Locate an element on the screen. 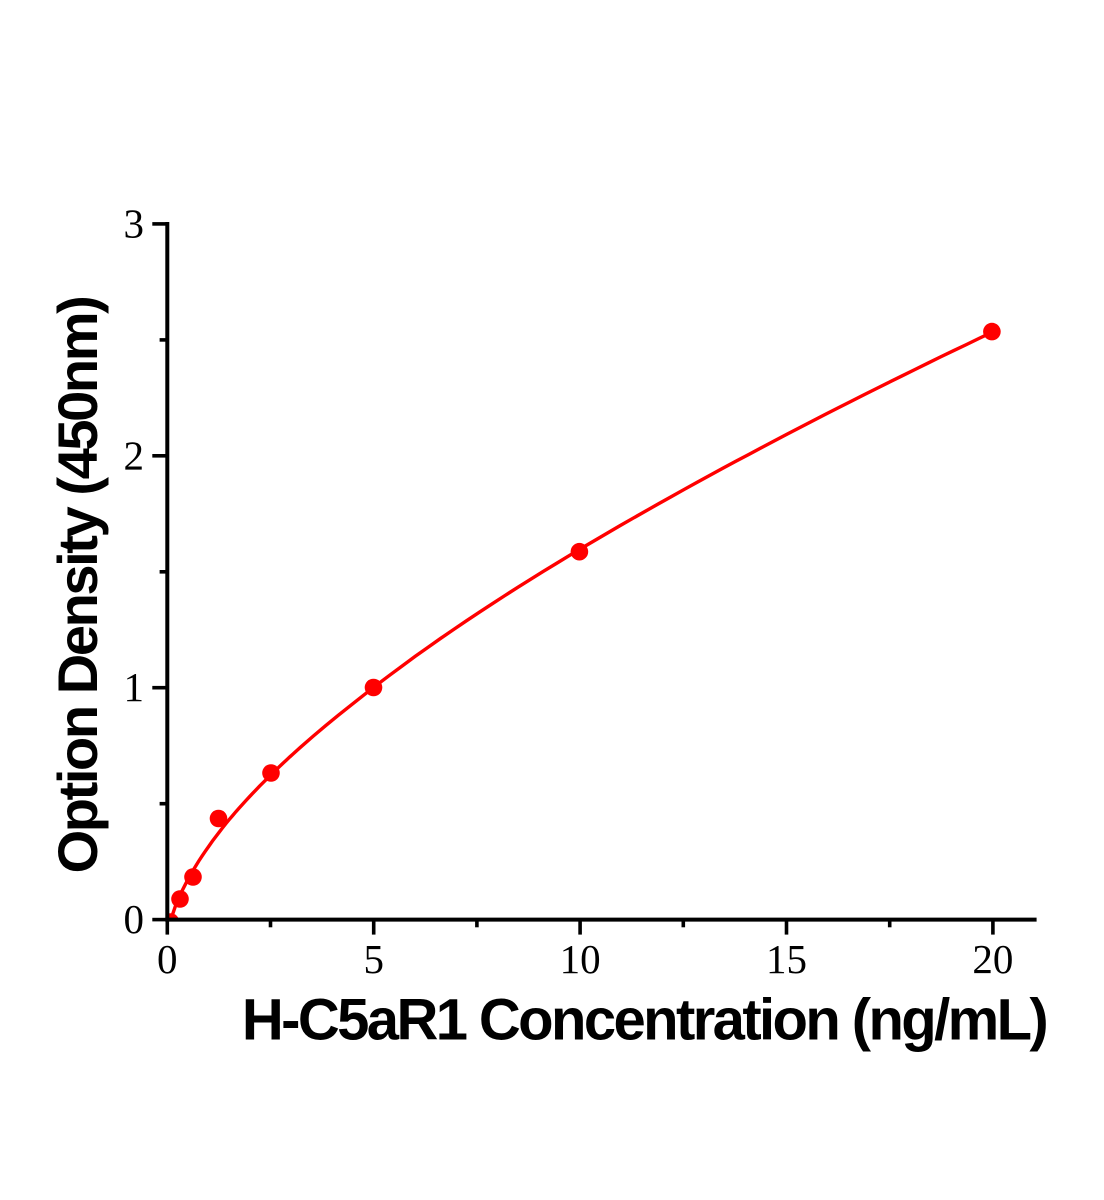 This screenshot has height=1200, width=1104. svg-text: 15 is located at coordinates (786, 959).